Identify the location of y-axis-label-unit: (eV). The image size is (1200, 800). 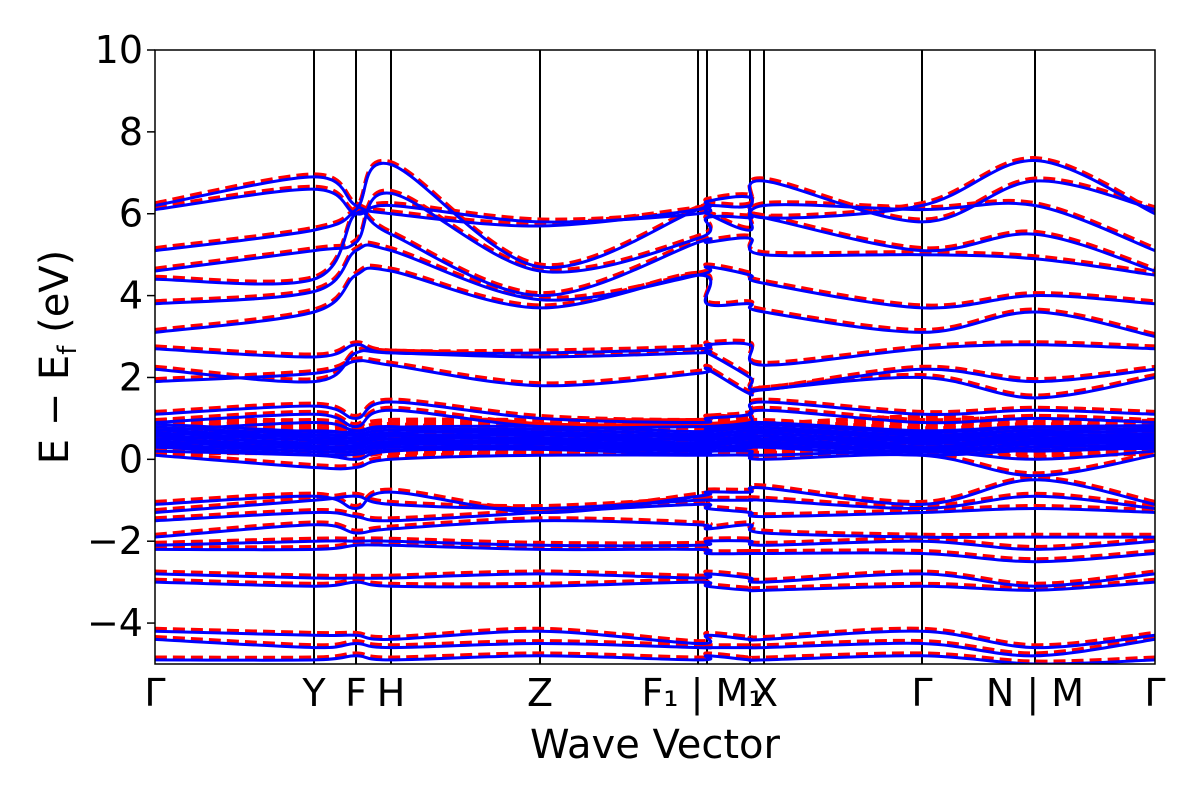
(55, 298).